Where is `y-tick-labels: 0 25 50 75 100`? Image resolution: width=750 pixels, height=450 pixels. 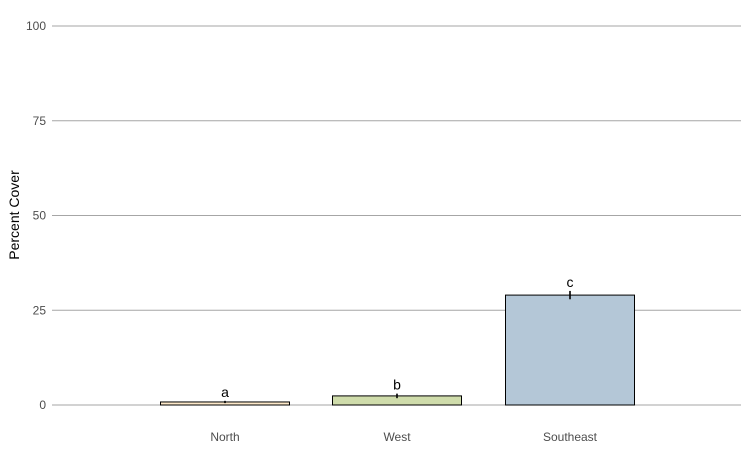 y-tick-labels: 0 25 50 75 100 is located at coordinates (36, 215).